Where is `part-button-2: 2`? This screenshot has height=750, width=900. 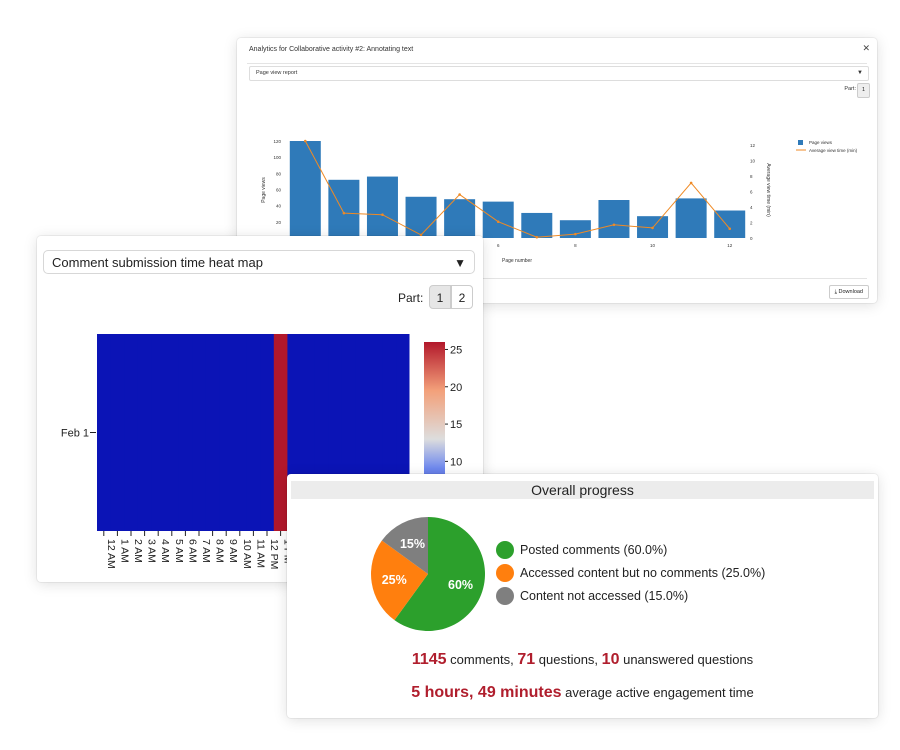
part-button-2: 2 is located at coordinates (462, 297).